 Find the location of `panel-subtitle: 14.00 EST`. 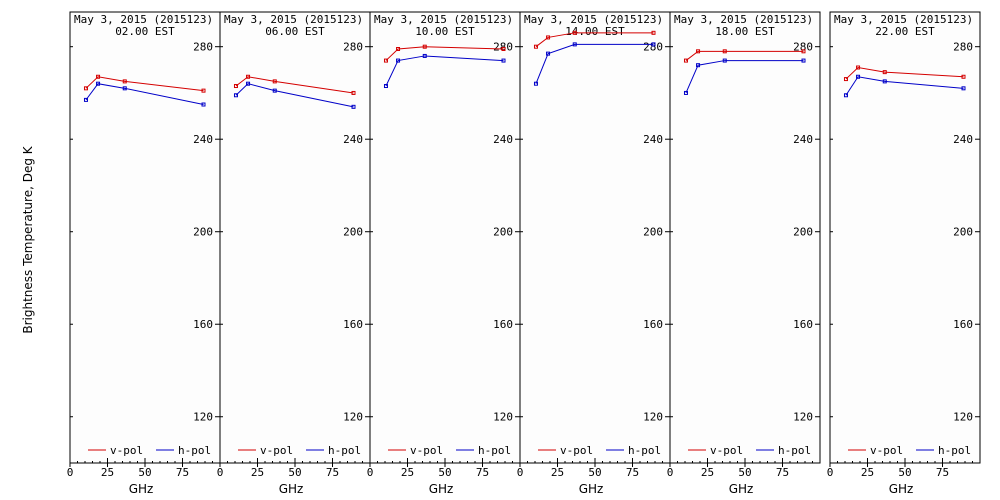

panel-subtitle: 14.00 EST is located at coordinates (595, 31).